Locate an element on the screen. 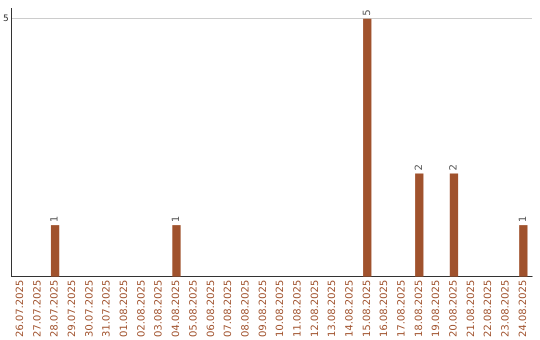 The height and width of the screenshot is (340, 540). x-tick-label: 23.08.2025 is located at coordinates (506, 309).